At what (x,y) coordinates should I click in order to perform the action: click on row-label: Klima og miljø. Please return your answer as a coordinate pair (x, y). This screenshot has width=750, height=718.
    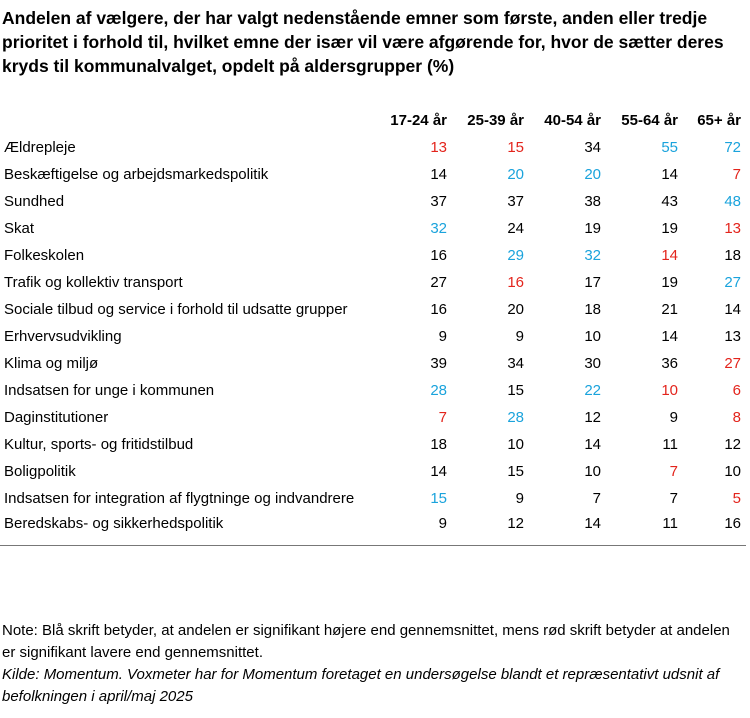
    Looking at the image, I should click on (51, 363).